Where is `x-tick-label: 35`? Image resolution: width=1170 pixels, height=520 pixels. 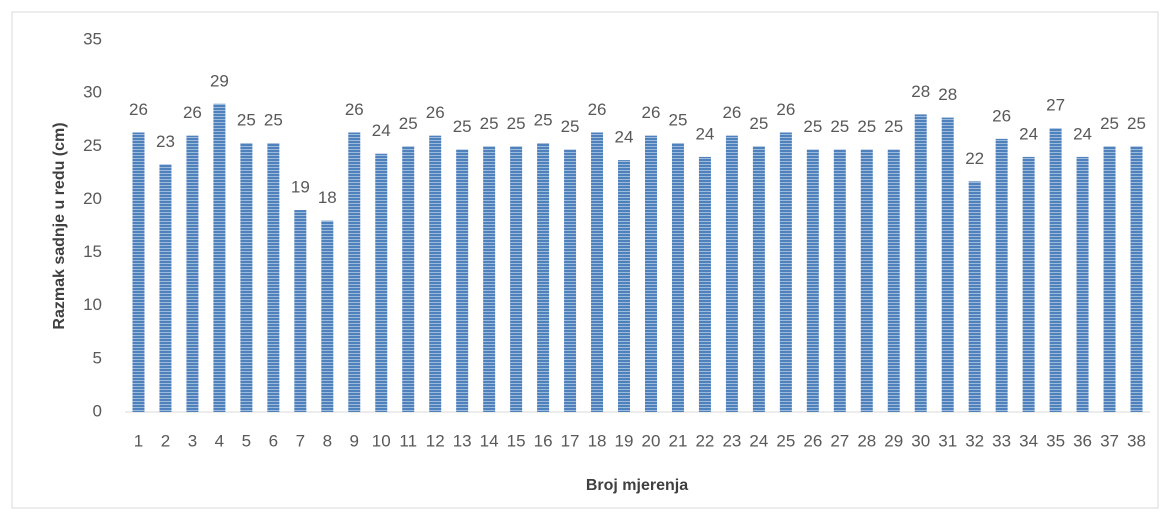
x-tick-label: 35 is located at coordinates (1055, 440).